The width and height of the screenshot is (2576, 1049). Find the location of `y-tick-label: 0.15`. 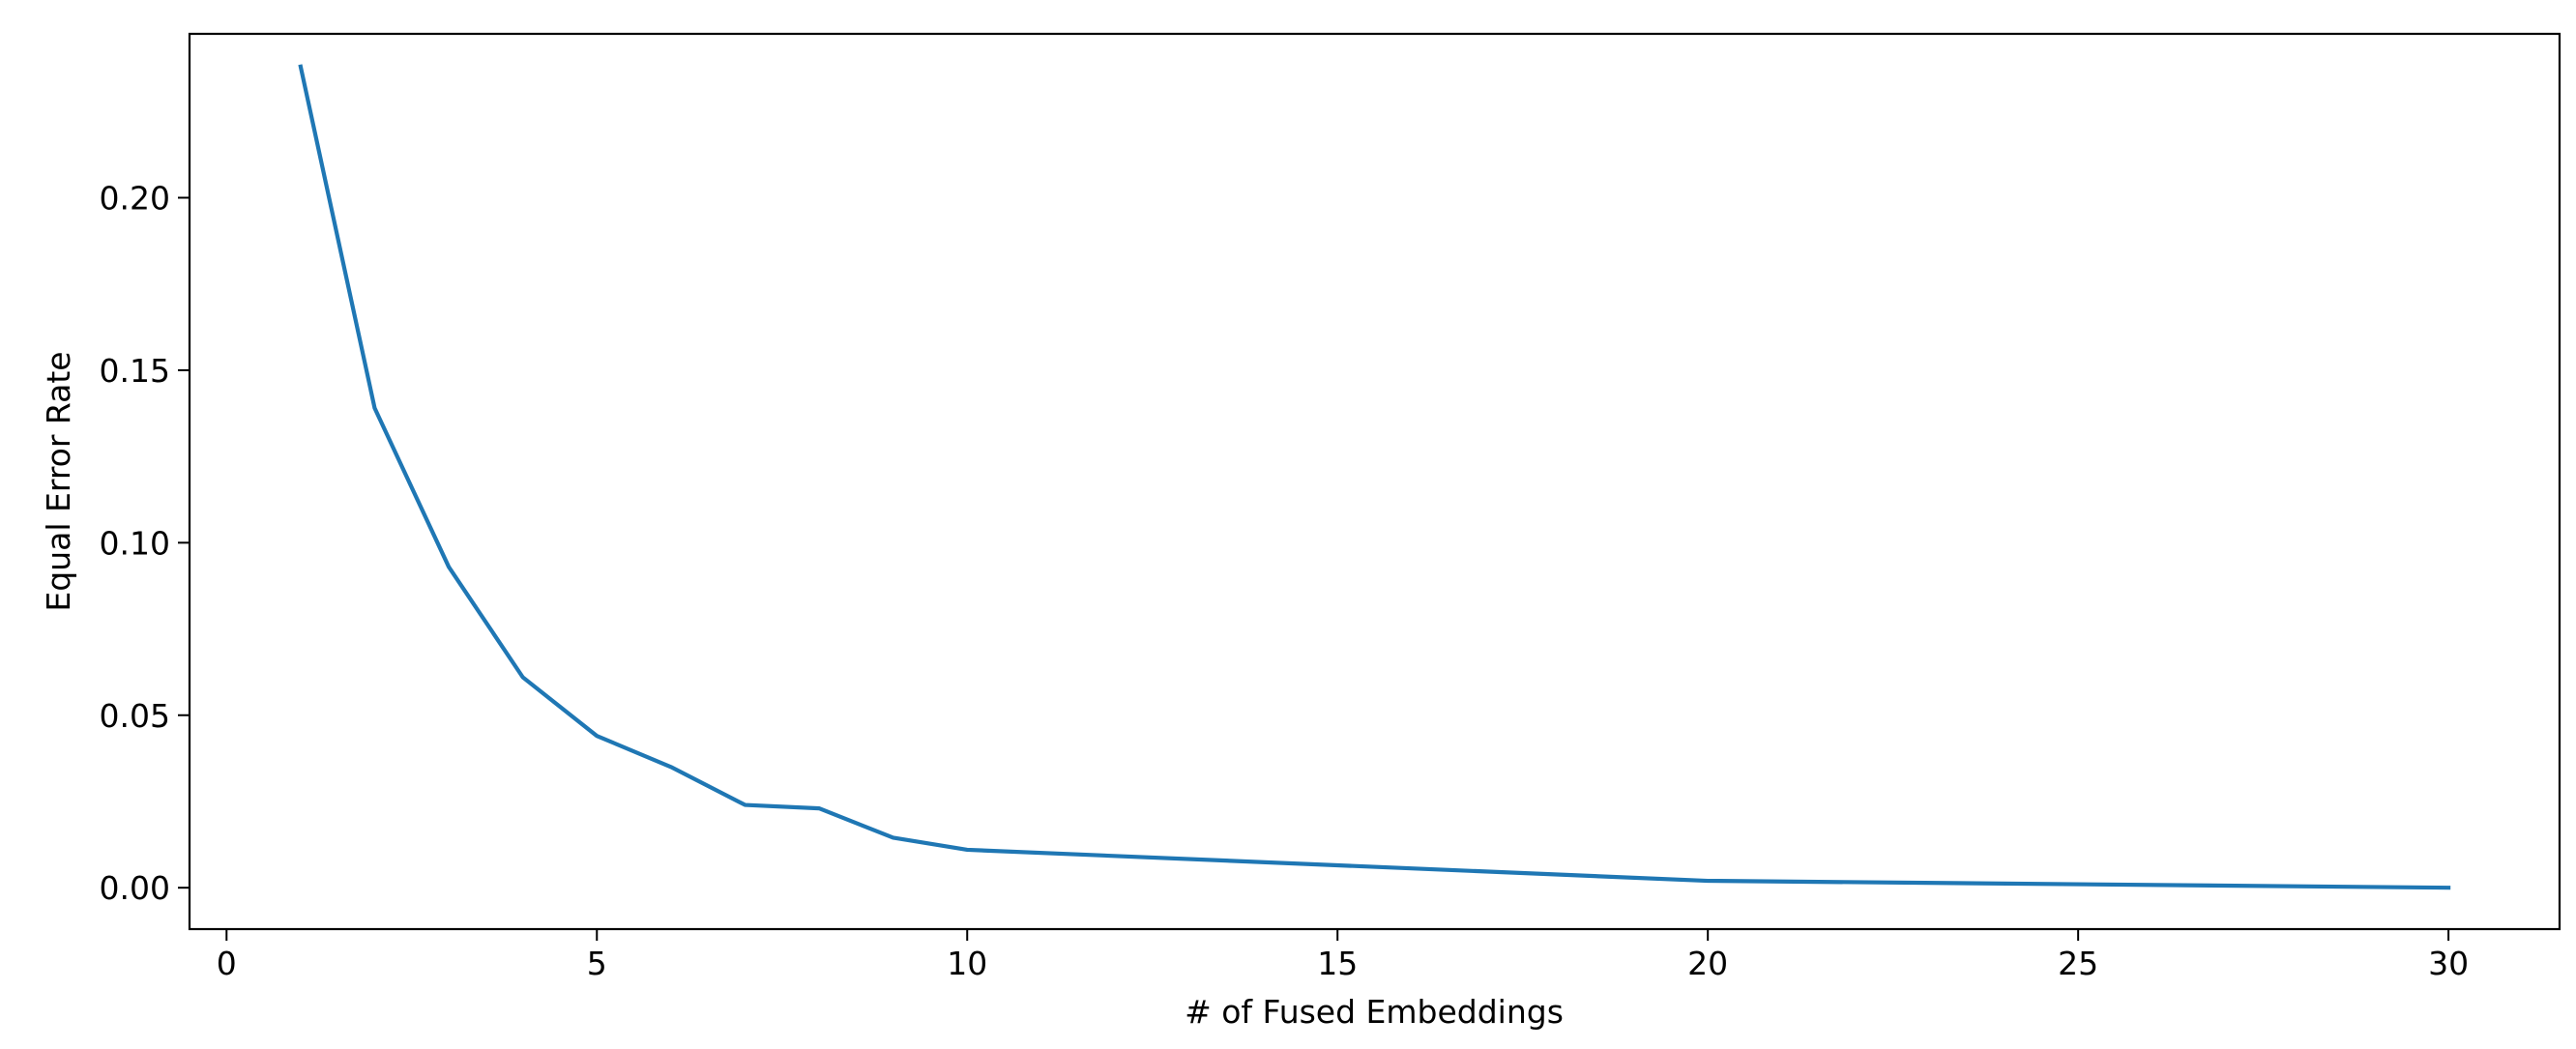

y-tick-label: 0.15 is located at coordinates (135, 371).